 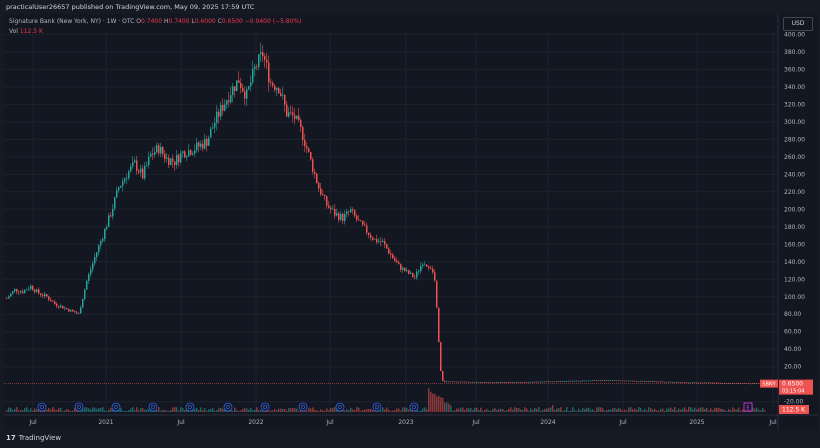 I want to click on x-tick-label: Jul, so click(x=180, y=422).